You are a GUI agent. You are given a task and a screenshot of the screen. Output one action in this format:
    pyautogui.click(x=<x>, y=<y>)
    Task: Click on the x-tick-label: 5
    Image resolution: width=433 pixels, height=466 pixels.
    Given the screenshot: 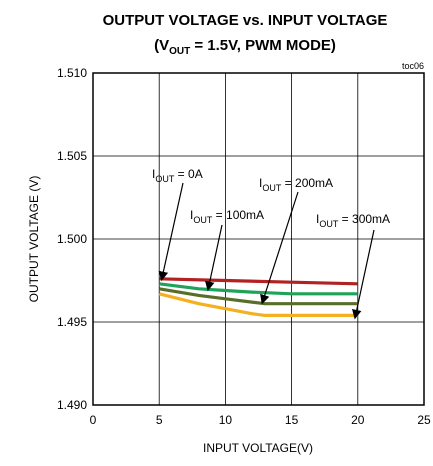 What is the action you would take?
    pyautogui.click(x=159, y=420)
    